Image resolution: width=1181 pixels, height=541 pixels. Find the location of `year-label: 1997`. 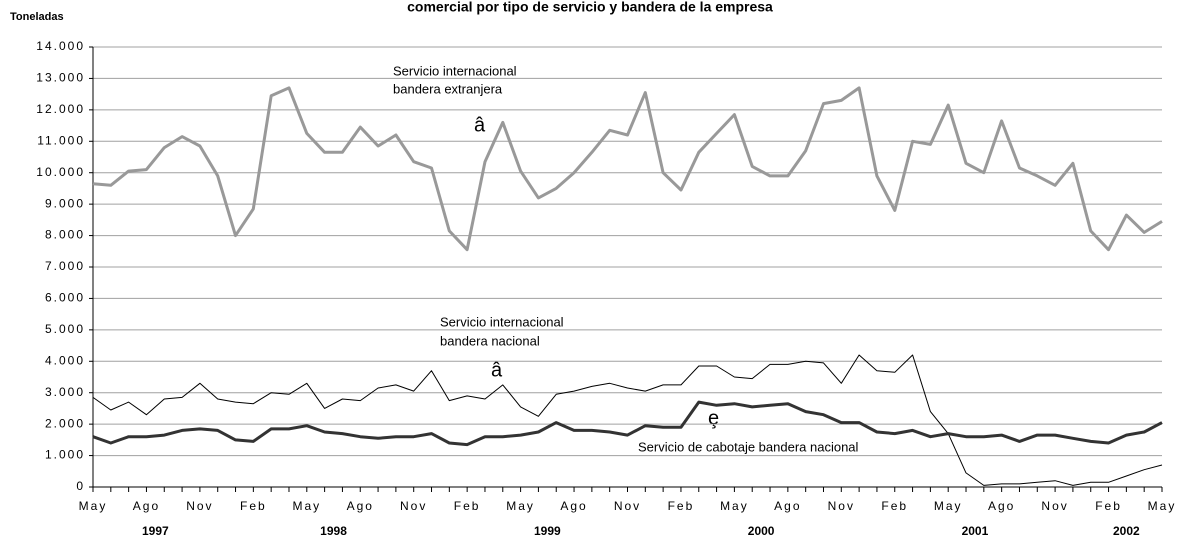

year-label: 1997 is located at coordinates (155, 531).